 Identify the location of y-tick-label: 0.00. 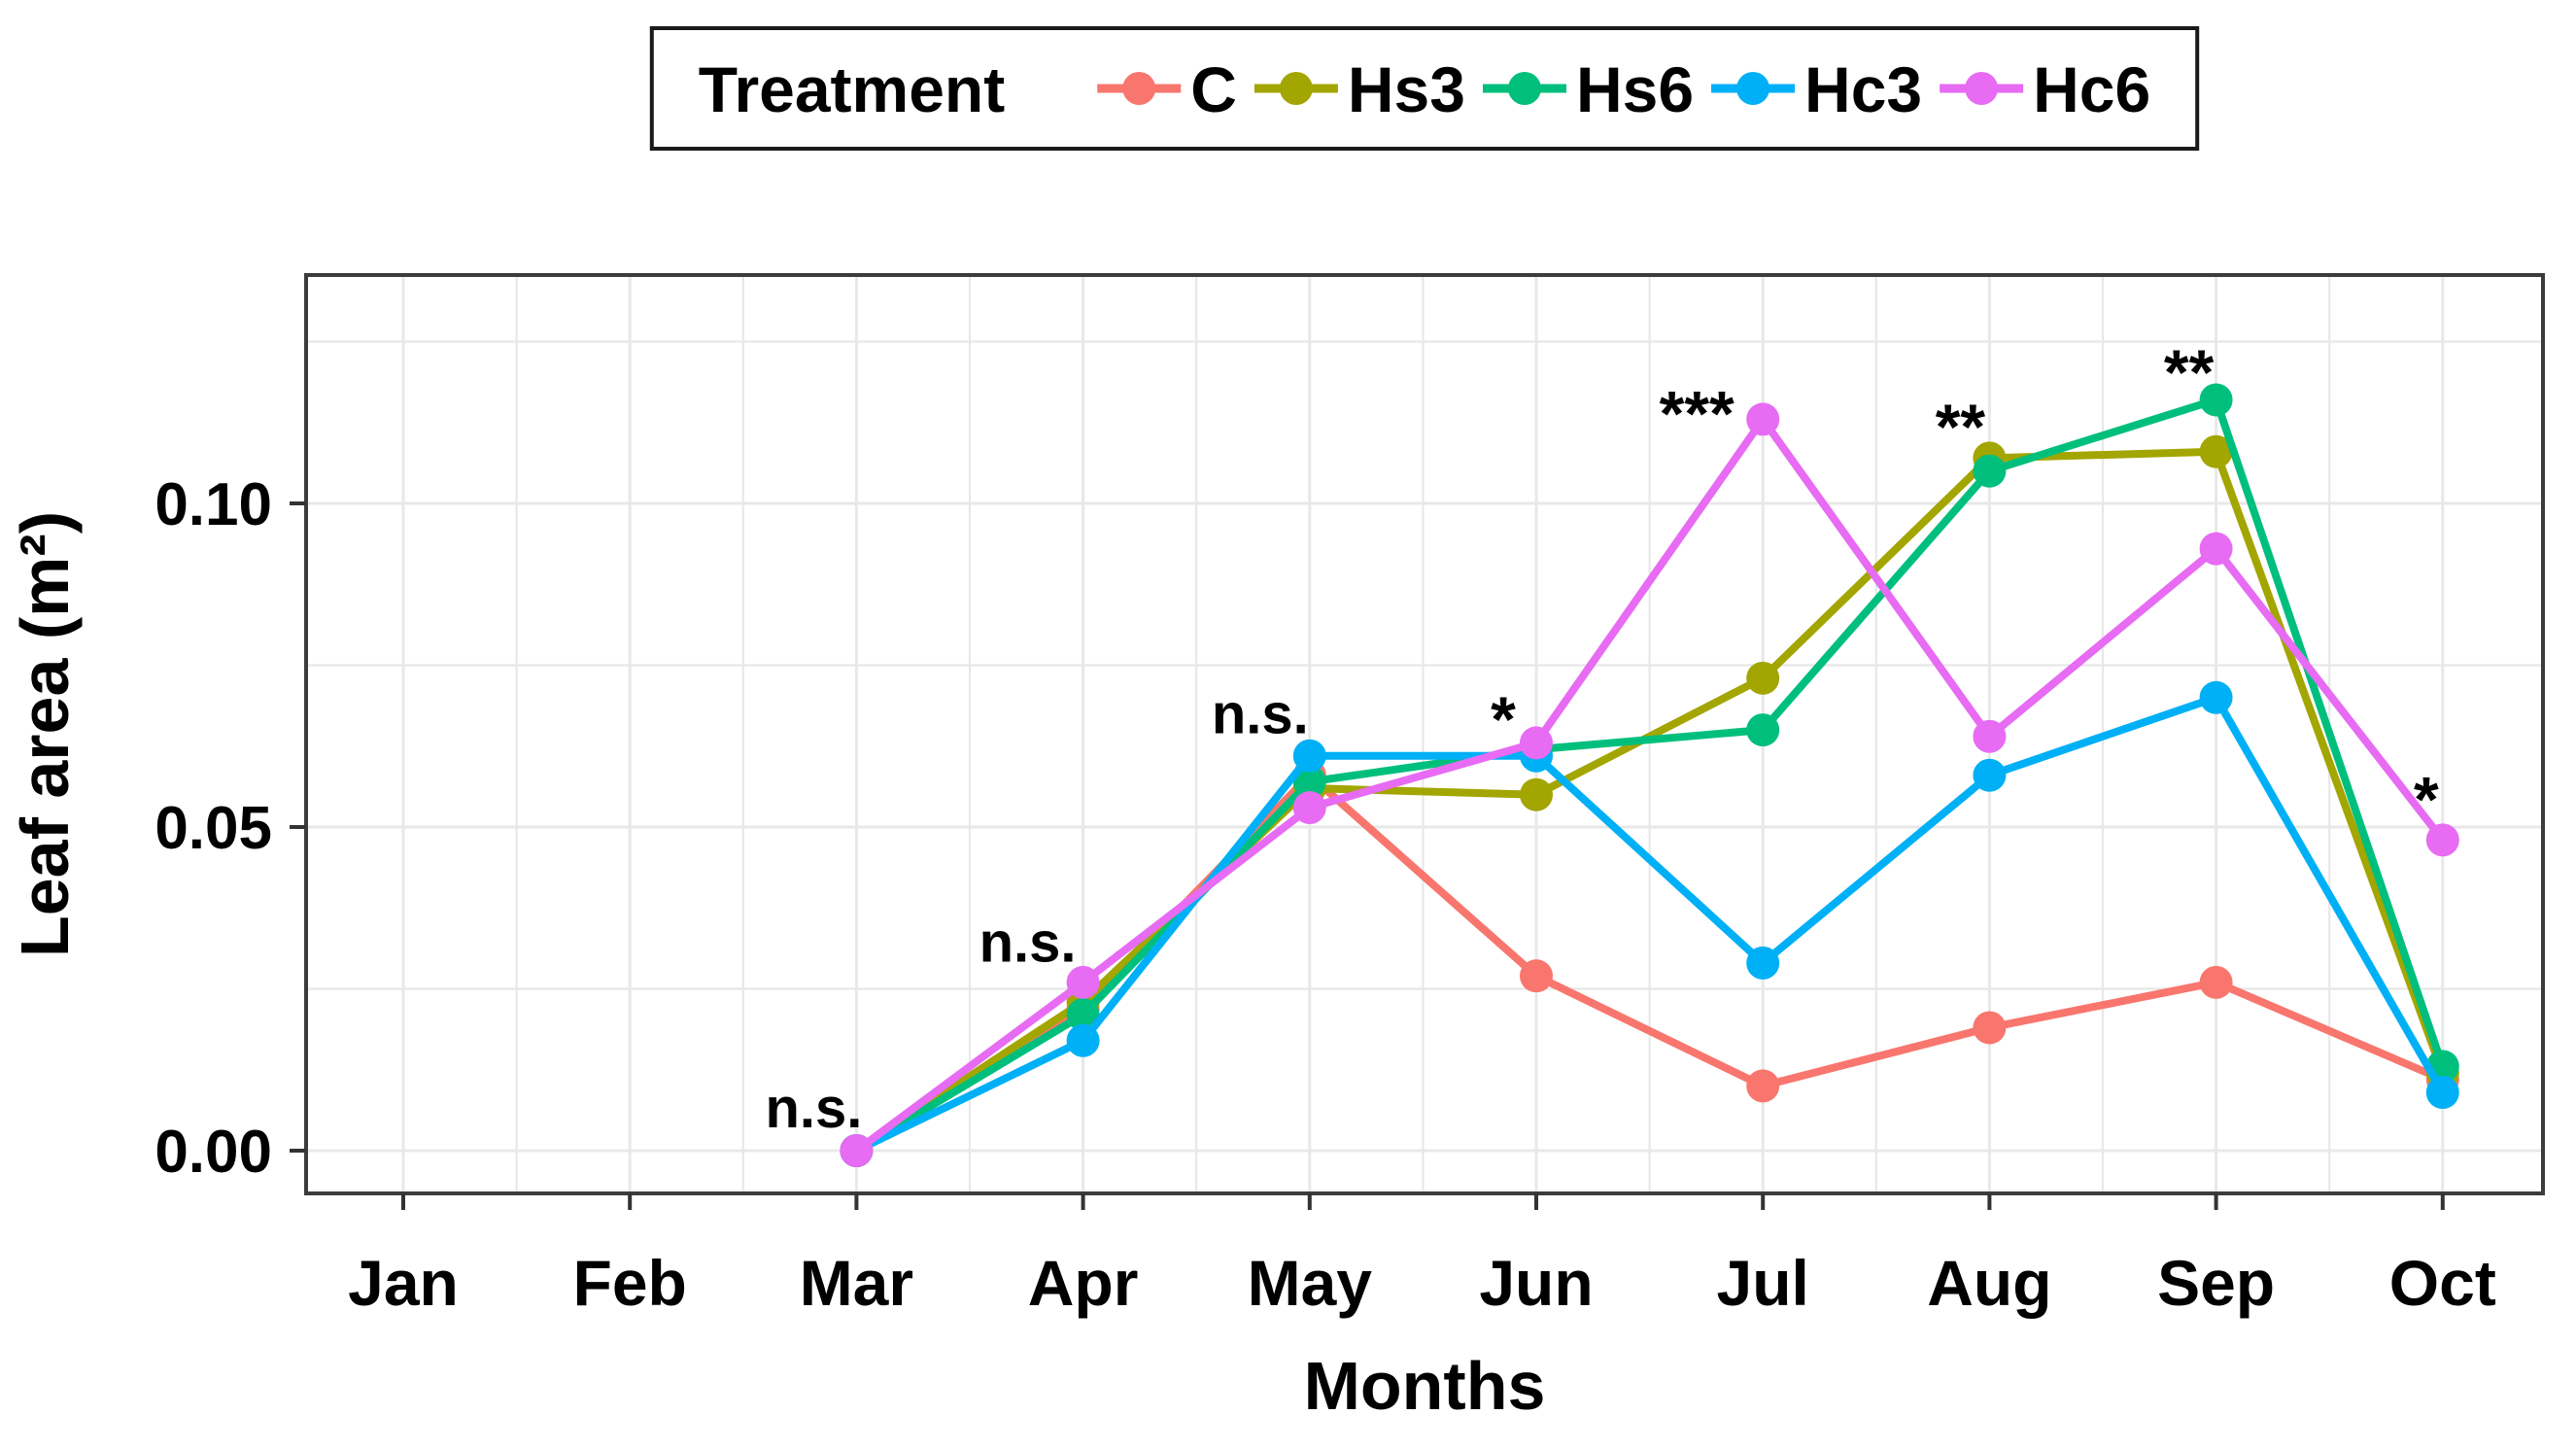
(214, 1152).